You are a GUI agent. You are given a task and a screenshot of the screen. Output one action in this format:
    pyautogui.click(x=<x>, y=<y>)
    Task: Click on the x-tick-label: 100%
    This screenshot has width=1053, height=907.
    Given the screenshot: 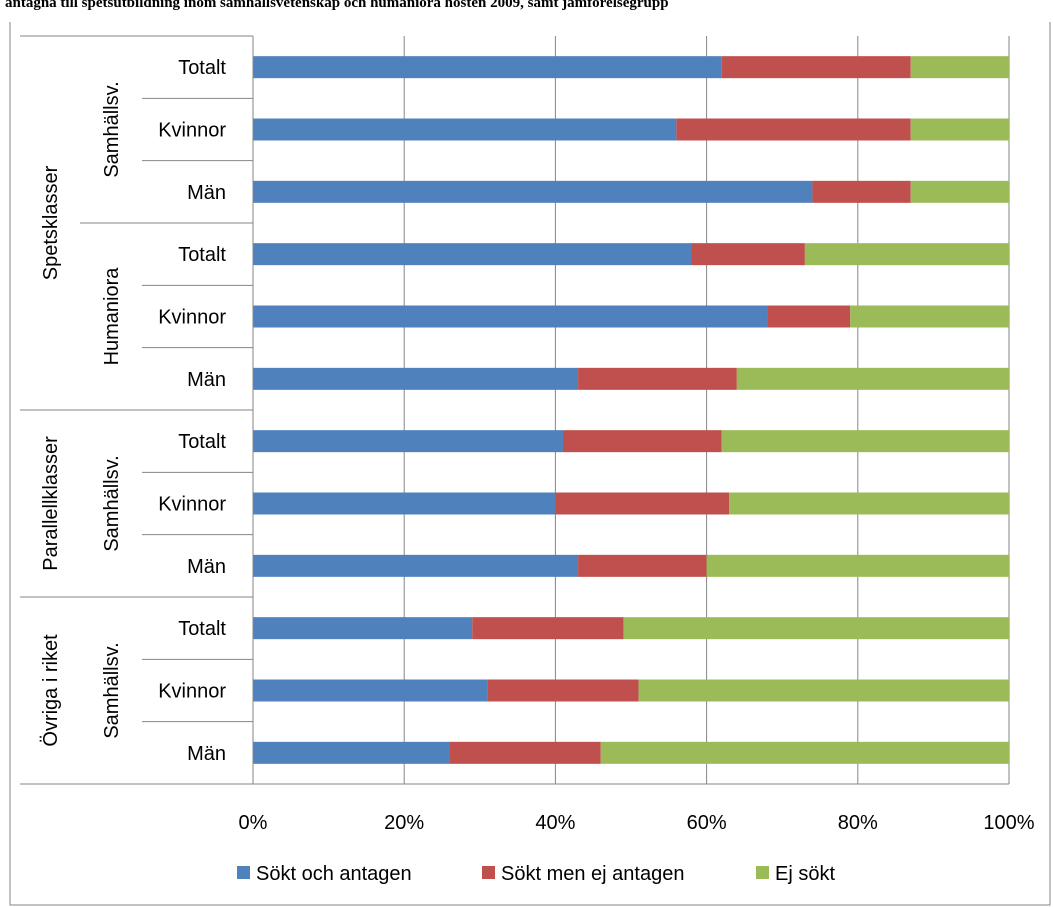 What is the action you would take?
    pyautogui.click(x=1008, y=823)
    